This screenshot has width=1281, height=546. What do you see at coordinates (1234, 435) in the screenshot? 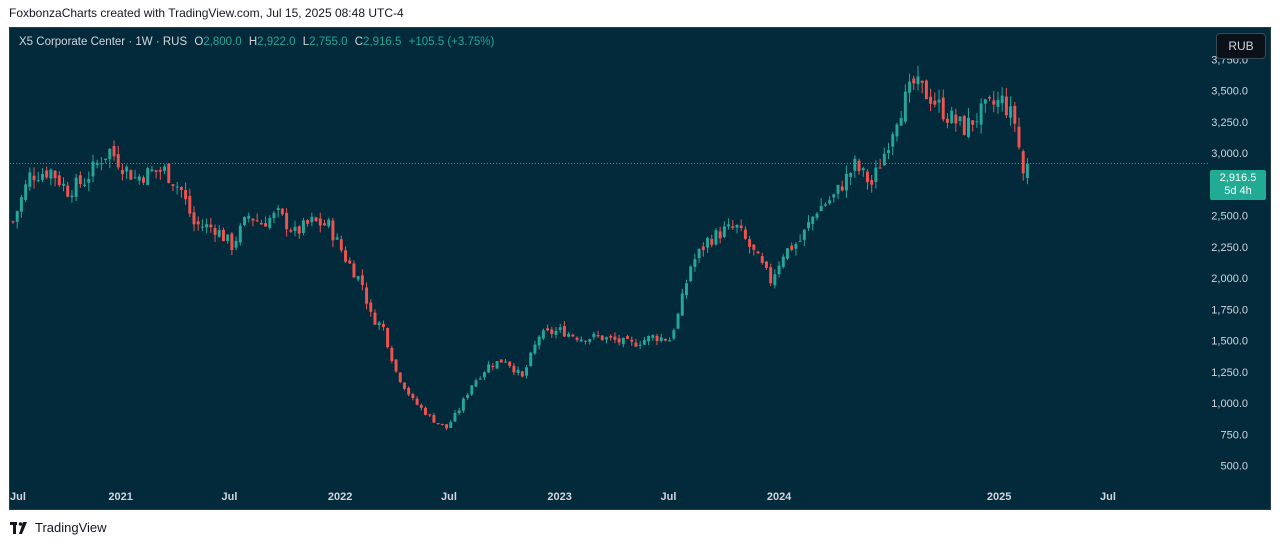
I see `y-tick-label: 750.0` at bounding box center [1234, 435].